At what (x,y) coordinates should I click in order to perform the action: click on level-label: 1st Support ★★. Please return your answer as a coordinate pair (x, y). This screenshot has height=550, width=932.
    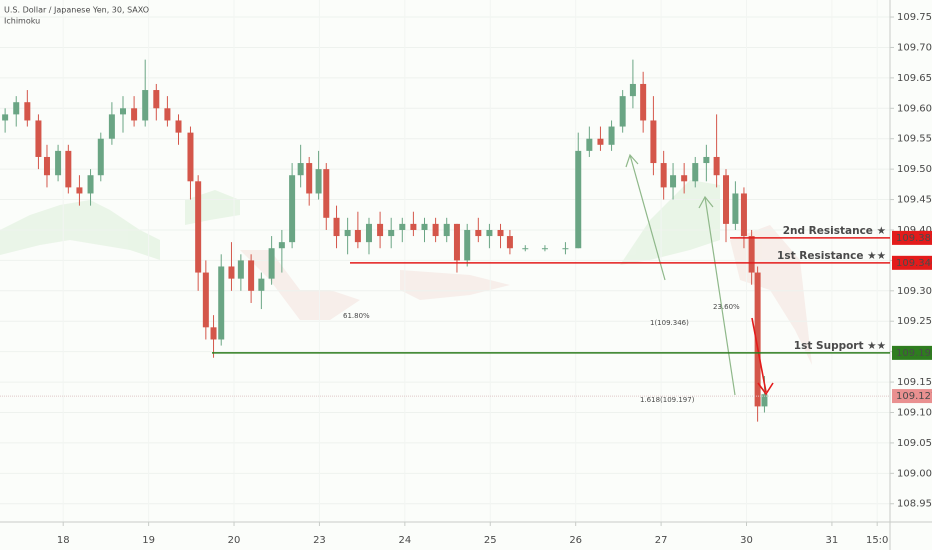
    Looking at the image, I should click on (840, 346).